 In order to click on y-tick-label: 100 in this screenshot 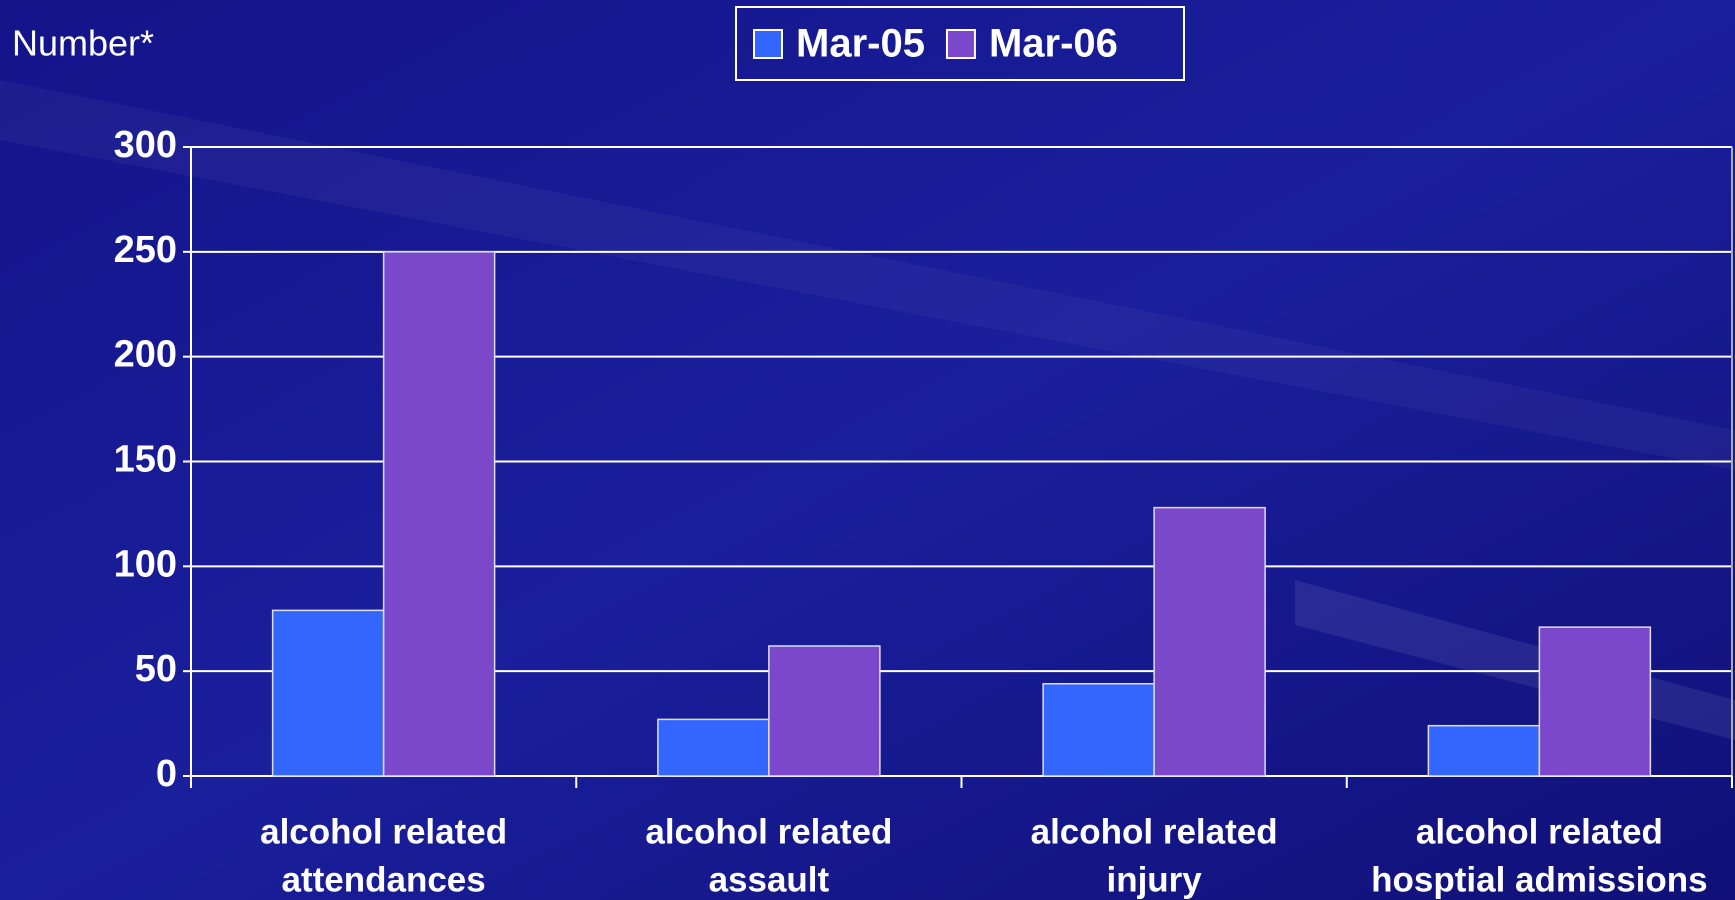, I will do `click(145, 564)`.